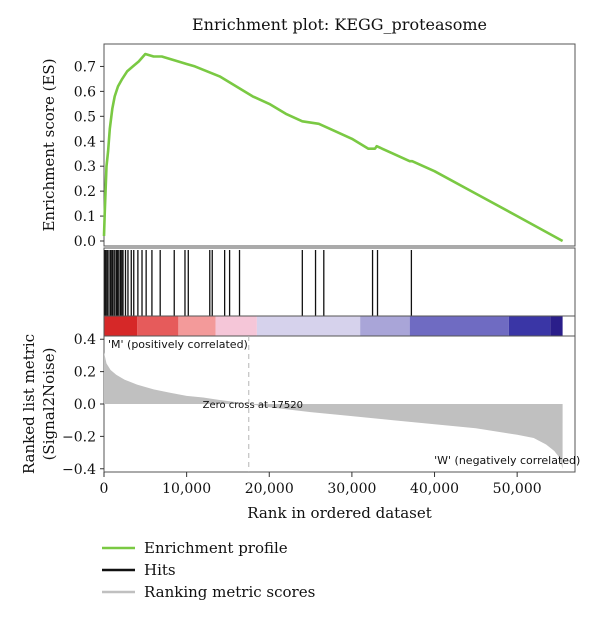 Image resolution: width=600 pixels, height=629 pixels. What do you see at coordinates (160, 570) in the screenshot?
I see `legend-label: Hits` at bounding box center [160, 570].